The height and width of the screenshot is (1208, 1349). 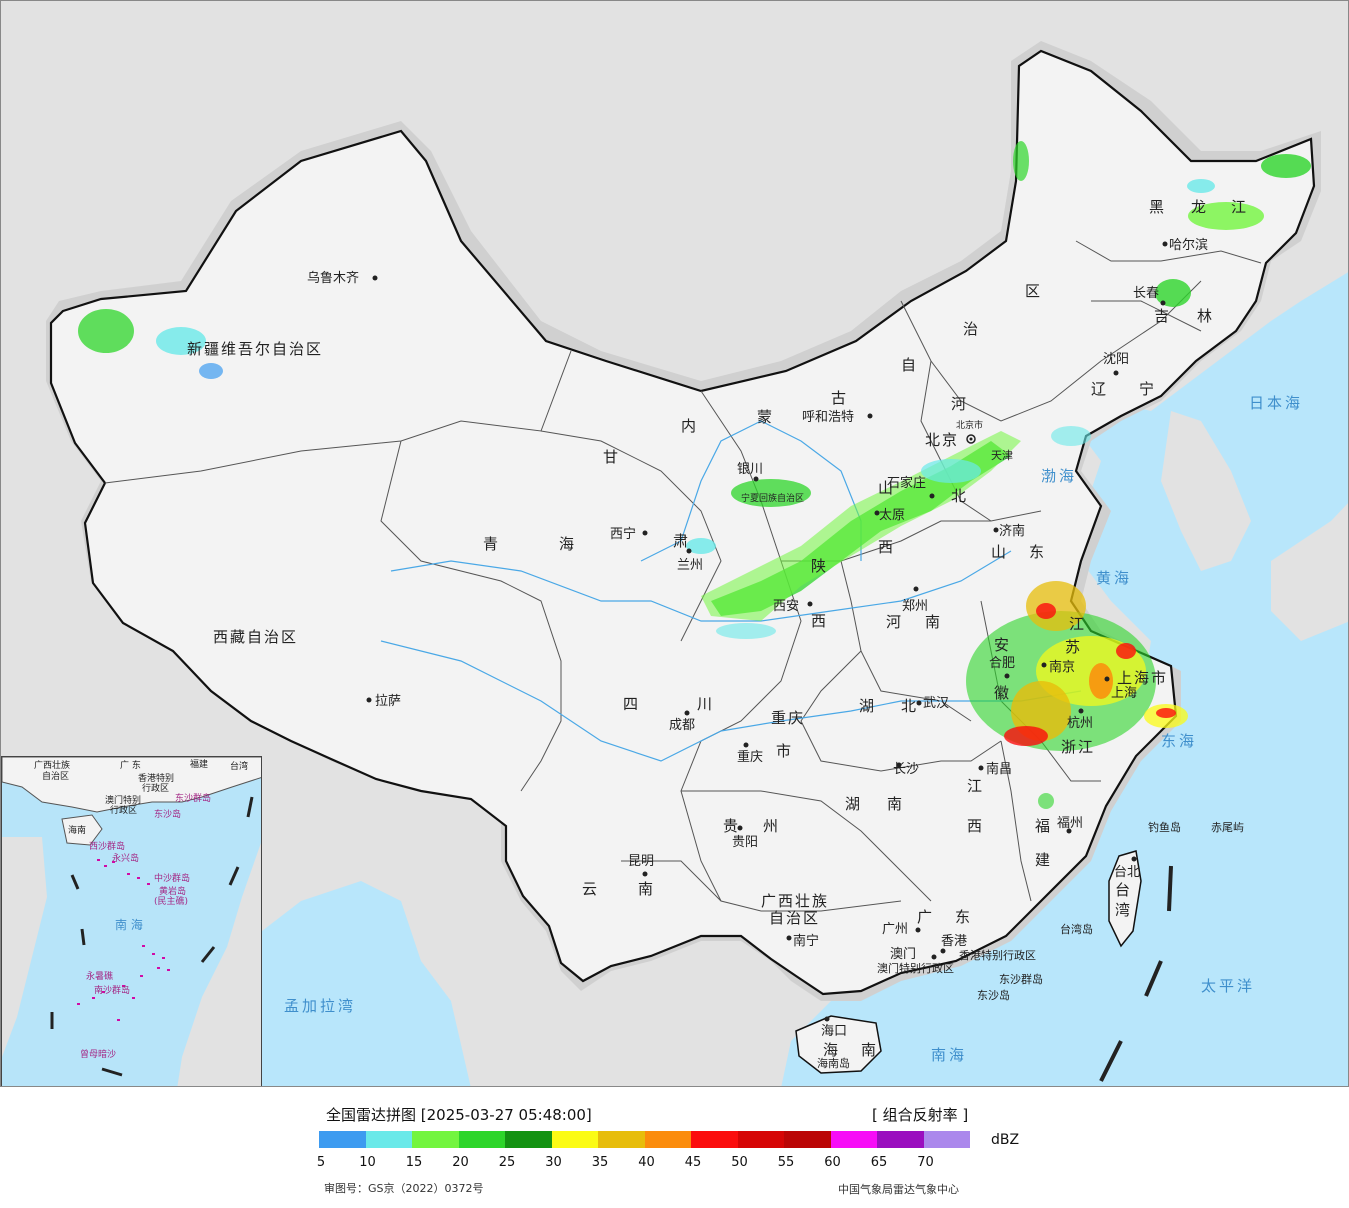 I want to click on city-haikou: 海口, so click(x=834, y=1031).